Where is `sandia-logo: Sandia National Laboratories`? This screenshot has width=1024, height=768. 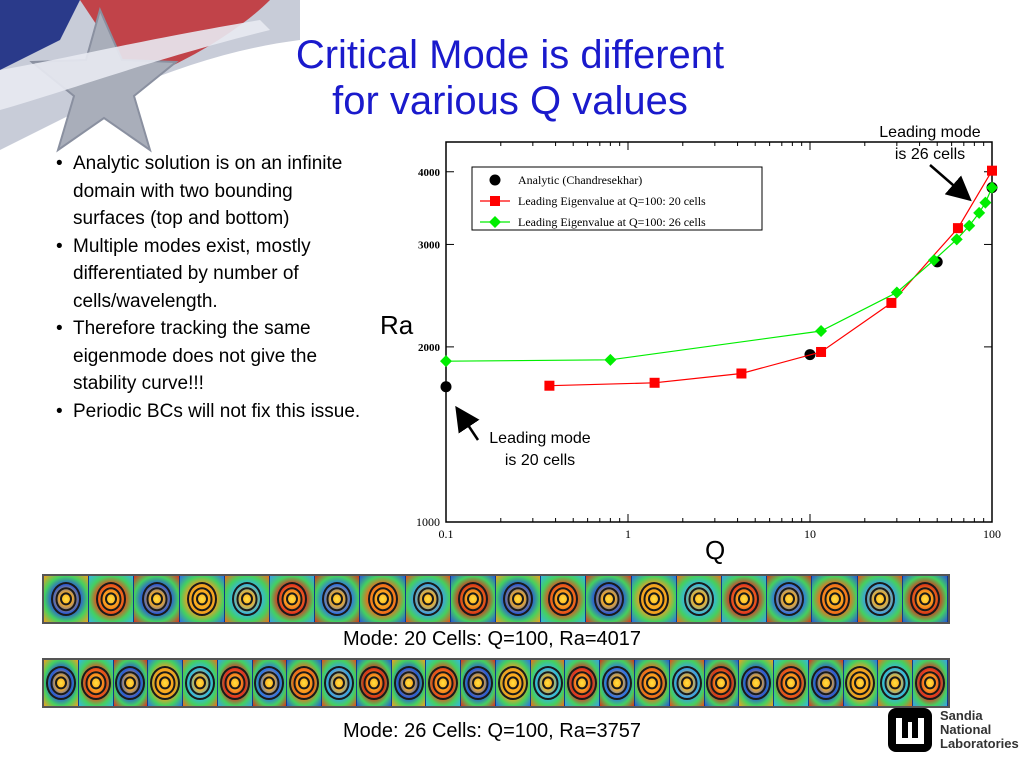 sandia-logo: Sandia National Laboratories is located at coordinates (953, 730).